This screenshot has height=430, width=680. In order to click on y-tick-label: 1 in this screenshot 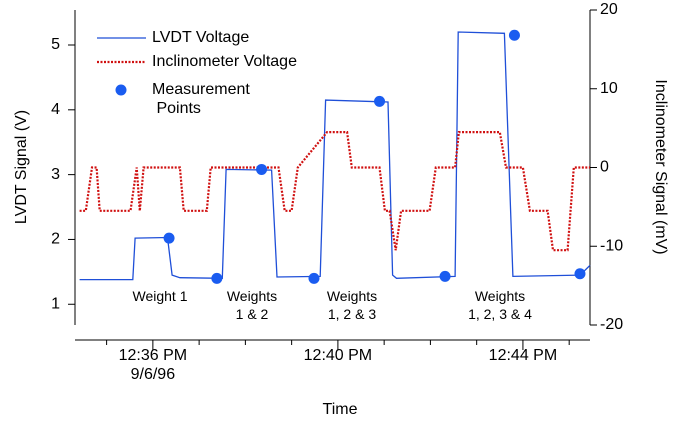, I will do `click(55, 303)`.